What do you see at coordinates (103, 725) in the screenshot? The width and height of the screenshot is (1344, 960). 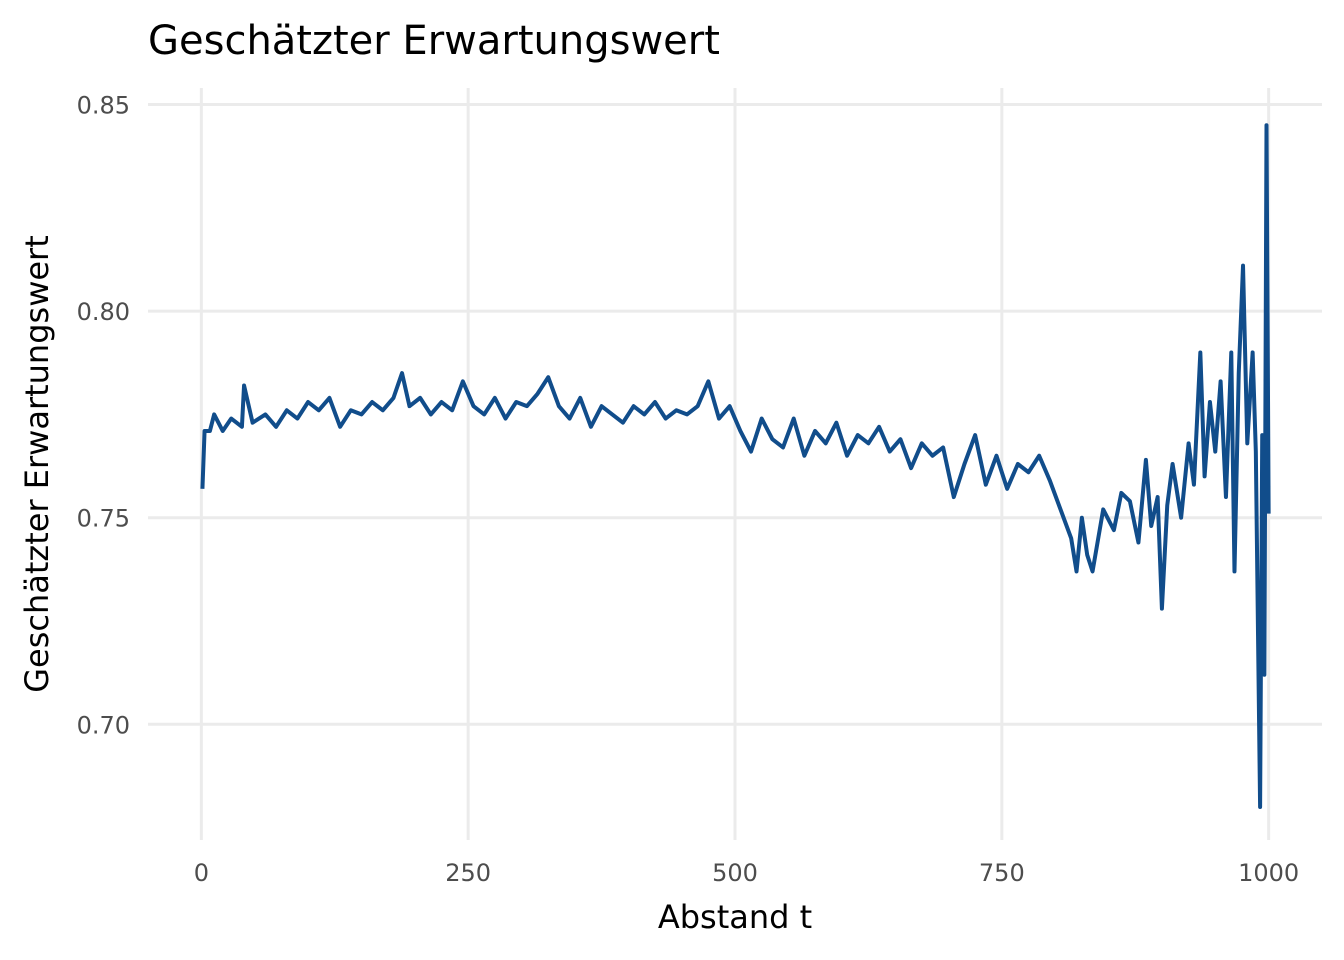 I see `y-tick-label: 0.70` at bounding box center [103, 725].